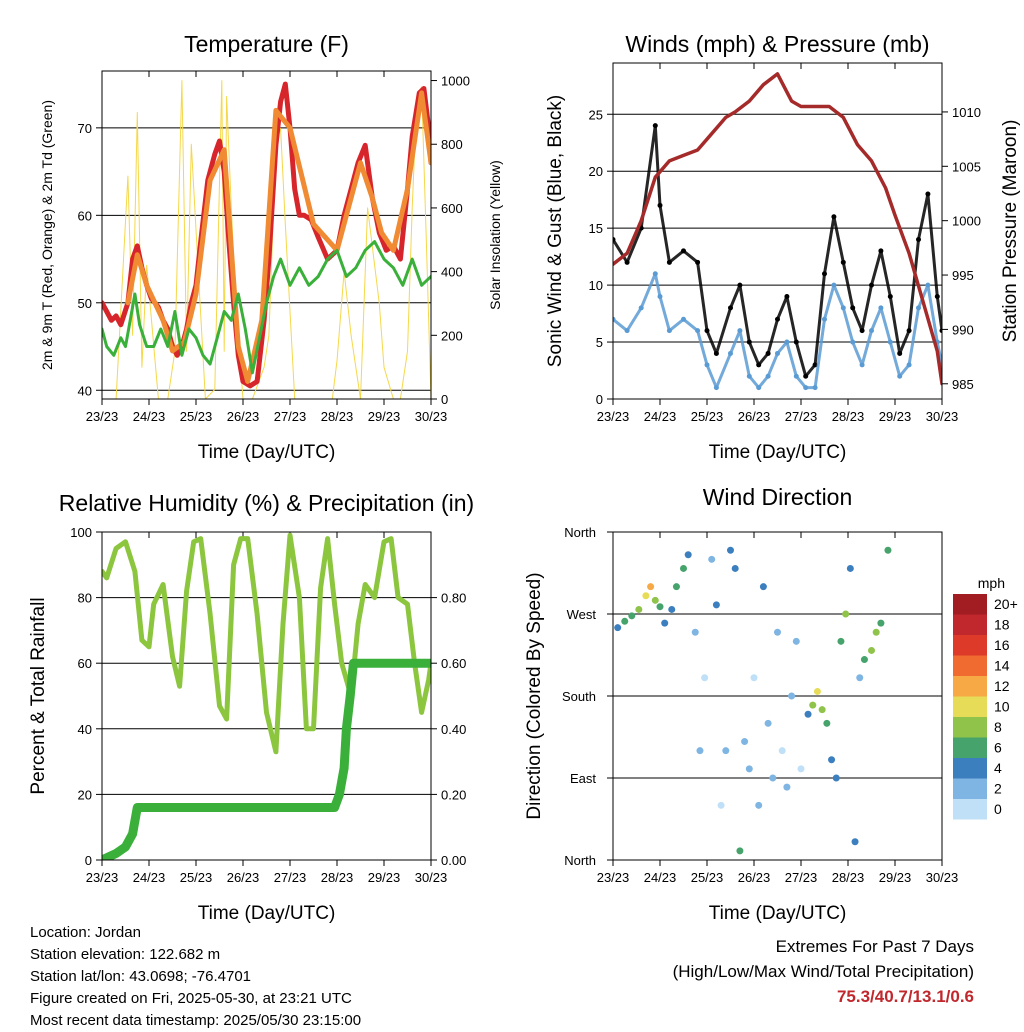  Describe the element at coordinates (1002, 707) in the screenshot. I see `colorbar-label-5: 10` at that location.